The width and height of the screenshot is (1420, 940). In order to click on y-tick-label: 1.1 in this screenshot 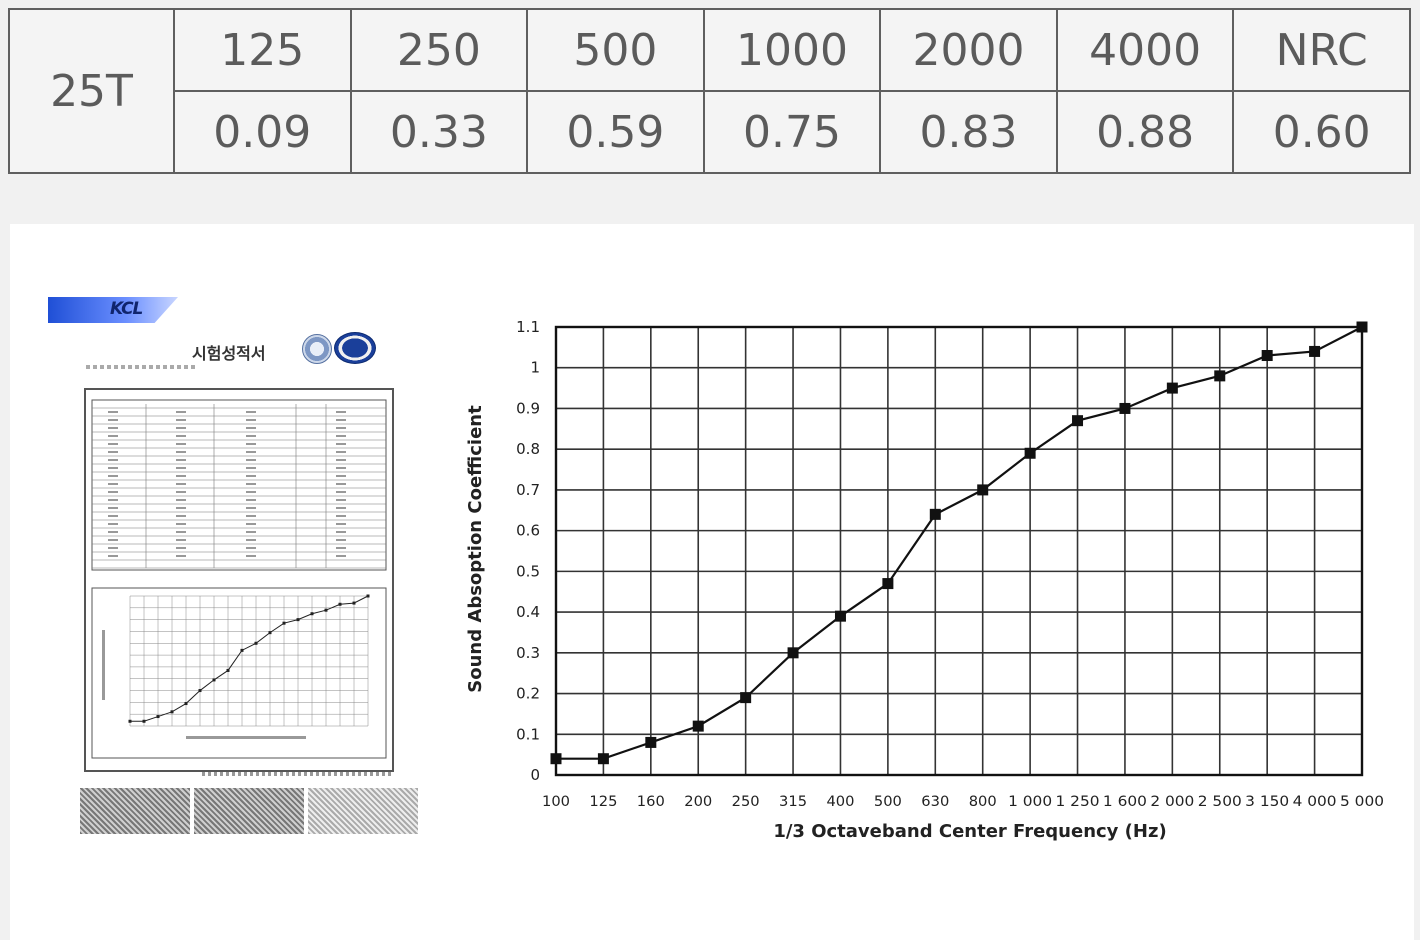, I will do `click(528, 327)`.